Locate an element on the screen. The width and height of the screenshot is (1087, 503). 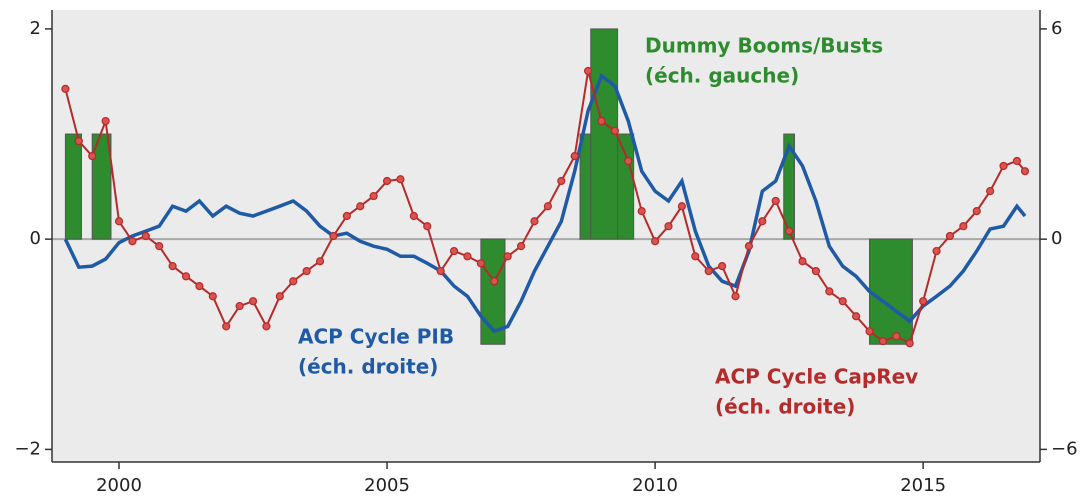
y-tick-label: 2 is located at coordinates (35, 28).